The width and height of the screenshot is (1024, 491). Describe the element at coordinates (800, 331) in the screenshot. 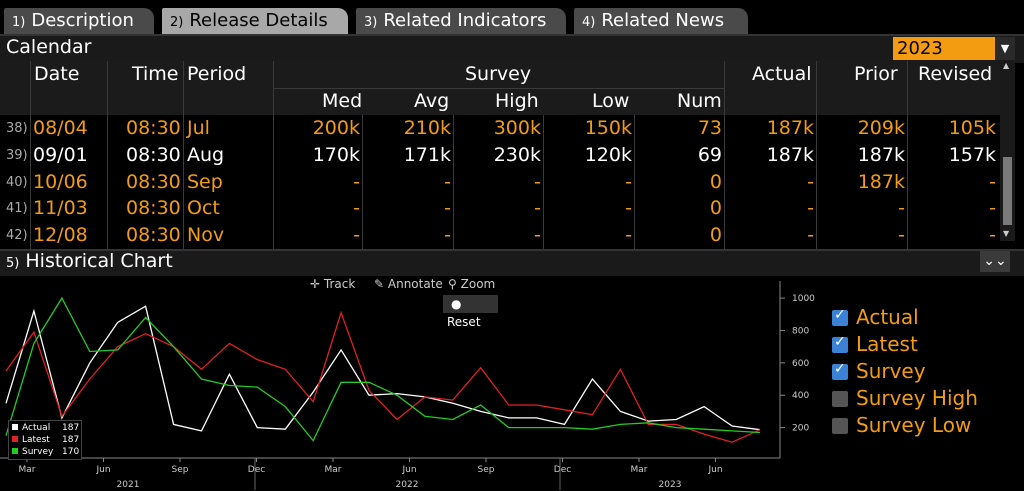

I see `y-tick-label: 800` at that location.